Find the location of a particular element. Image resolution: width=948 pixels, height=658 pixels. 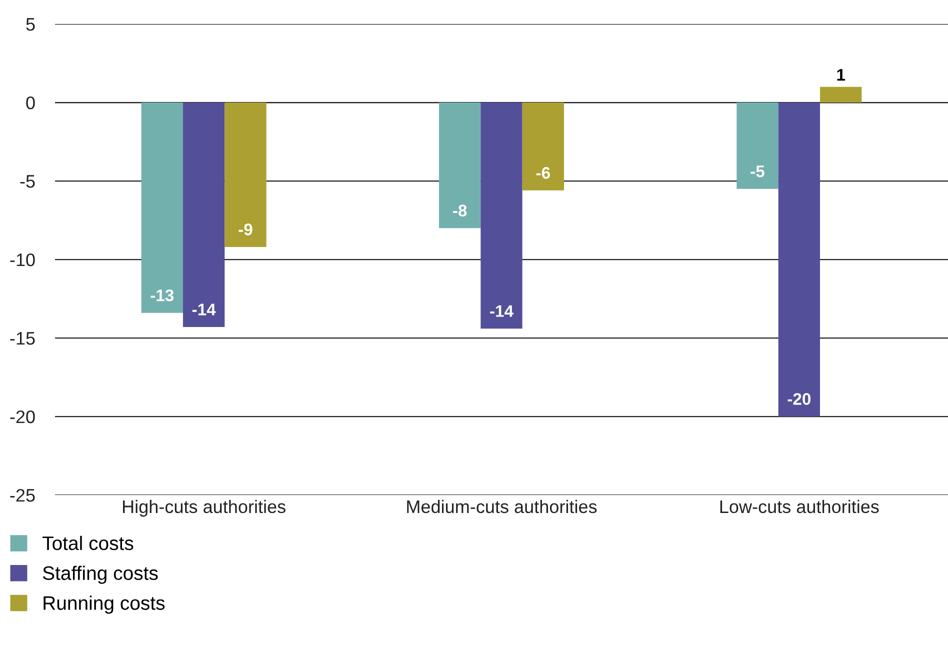

data-label: -5 is located at coordinates (757, 172).